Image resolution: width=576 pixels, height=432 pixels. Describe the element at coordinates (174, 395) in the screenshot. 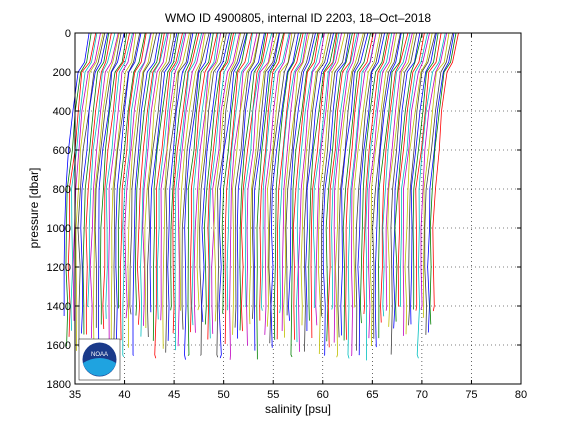

I see `x-tick-label: 45` at that location.